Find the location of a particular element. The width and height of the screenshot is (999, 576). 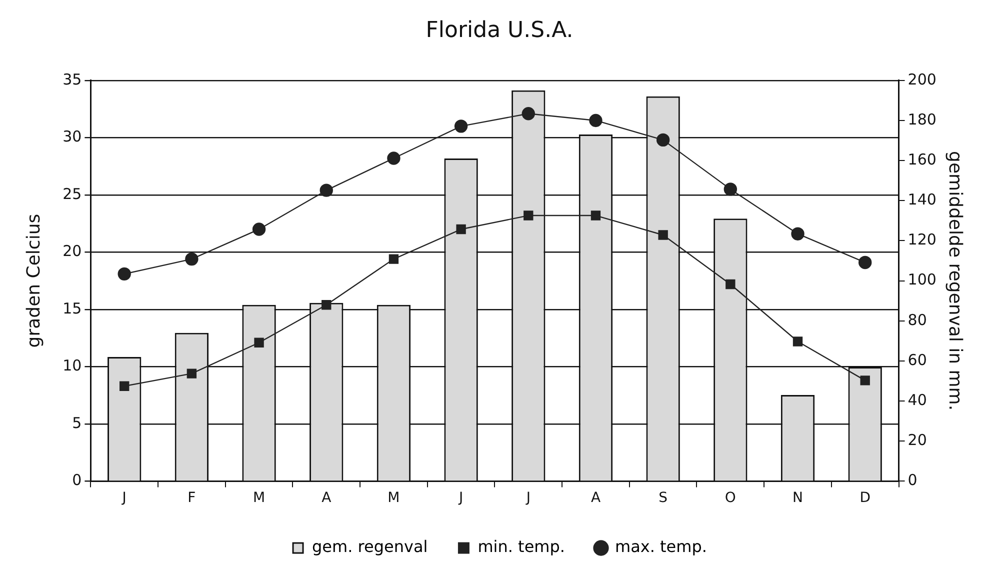

legend-label: min. temp. is located at coordinates (522, 546).